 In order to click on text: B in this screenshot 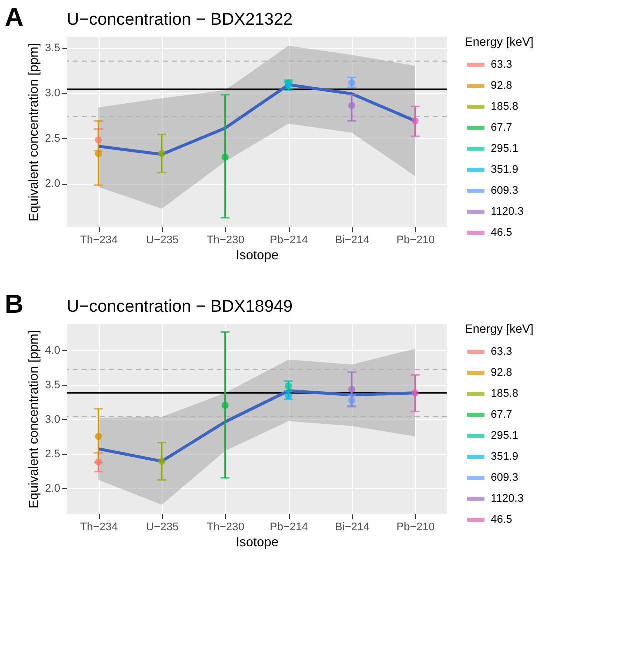, I will do `click(14, 304)`.